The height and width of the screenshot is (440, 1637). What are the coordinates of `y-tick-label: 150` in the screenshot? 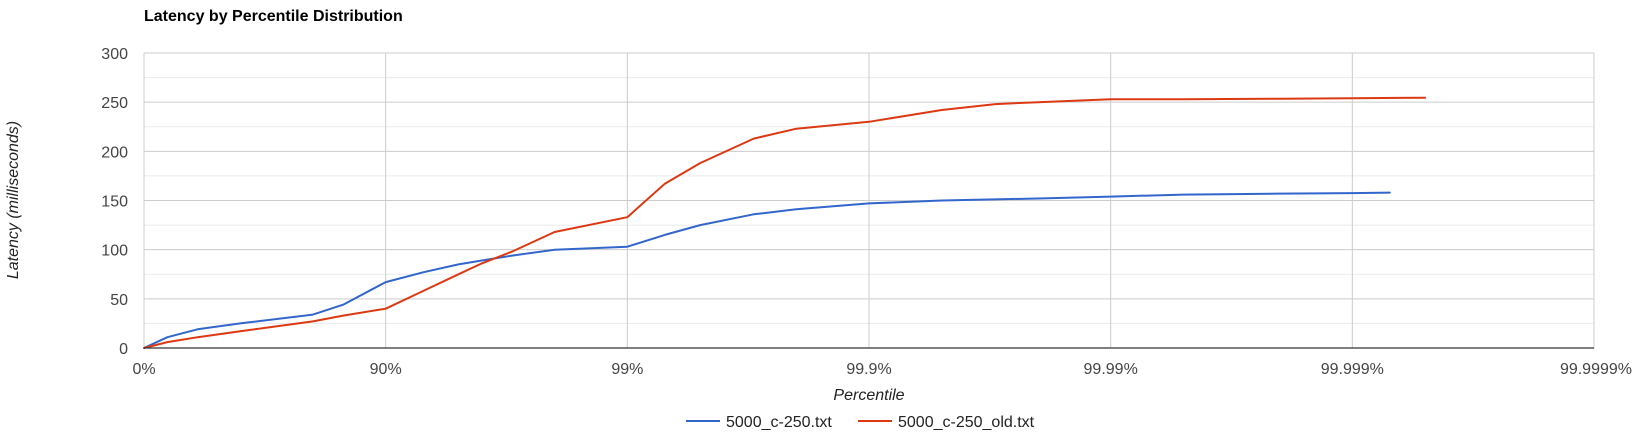 It's located at (114, 202).